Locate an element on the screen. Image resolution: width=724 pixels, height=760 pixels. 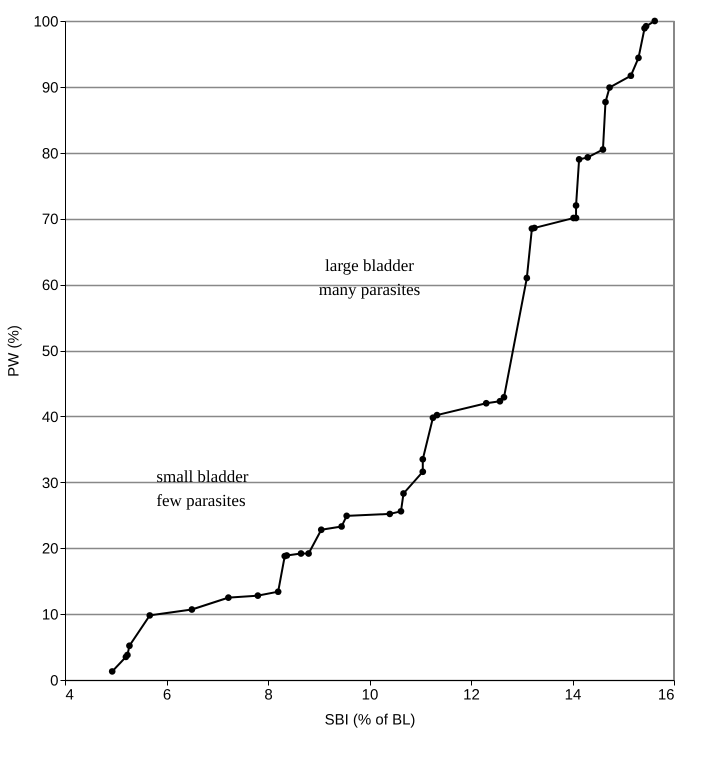
x-tick-label: 12 is located at coordinates (471, 695).